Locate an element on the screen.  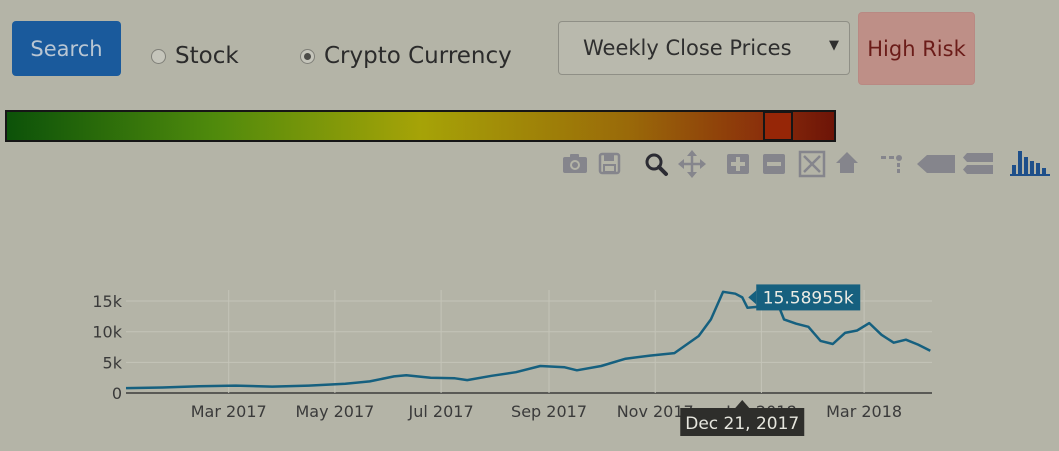
hover-closest-icon is located at coordinates (936, 164).